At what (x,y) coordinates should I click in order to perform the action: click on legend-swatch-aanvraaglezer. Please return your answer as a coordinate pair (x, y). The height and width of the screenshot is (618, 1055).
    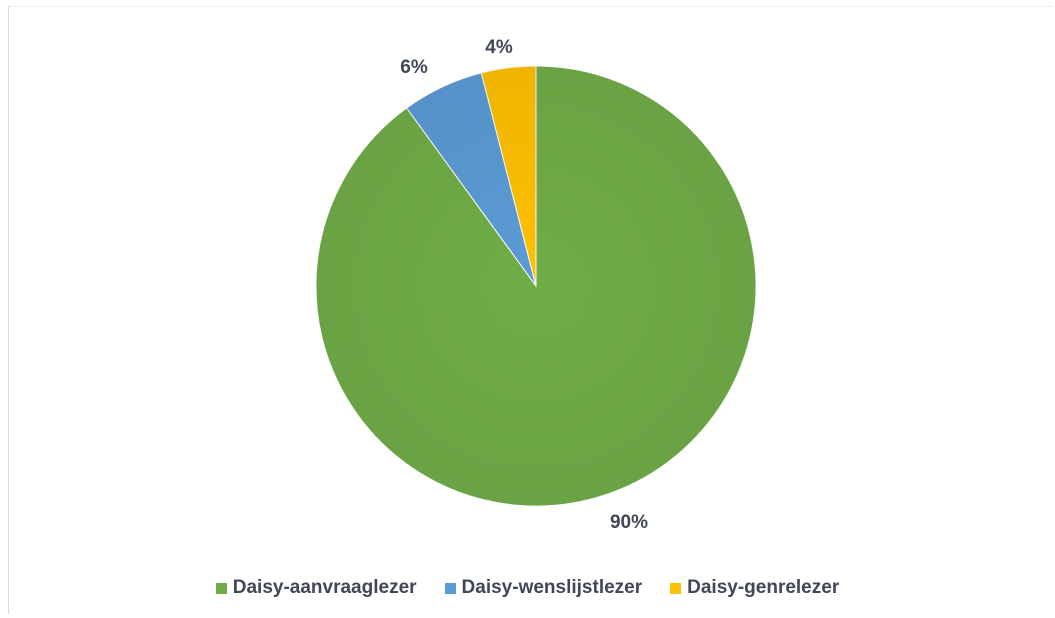
    Looking at the image, I should click on (221, 588).